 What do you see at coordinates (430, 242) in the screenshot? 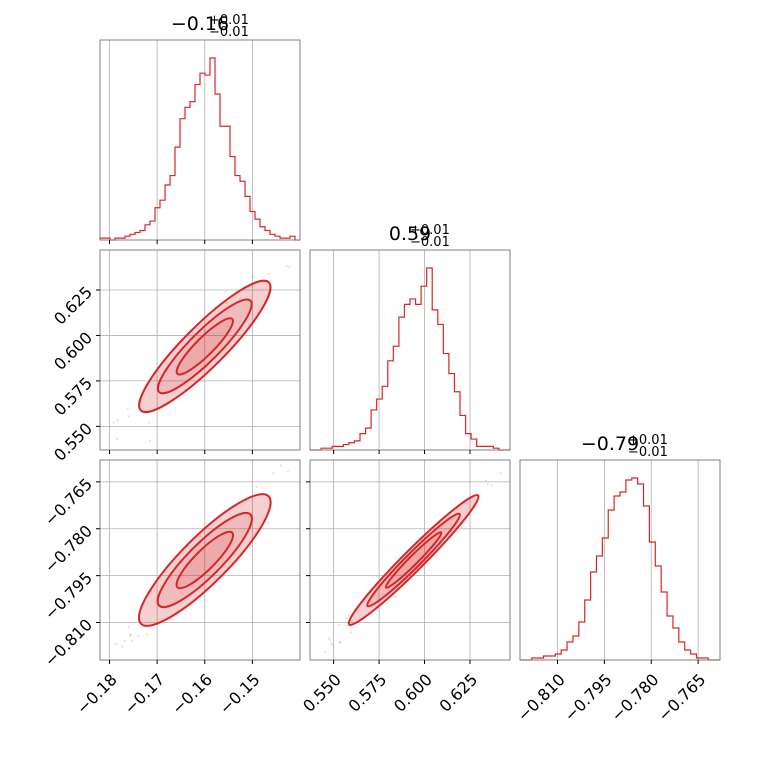
I see `param1-title-sub: −0.01` at bounding box center [430, 242].